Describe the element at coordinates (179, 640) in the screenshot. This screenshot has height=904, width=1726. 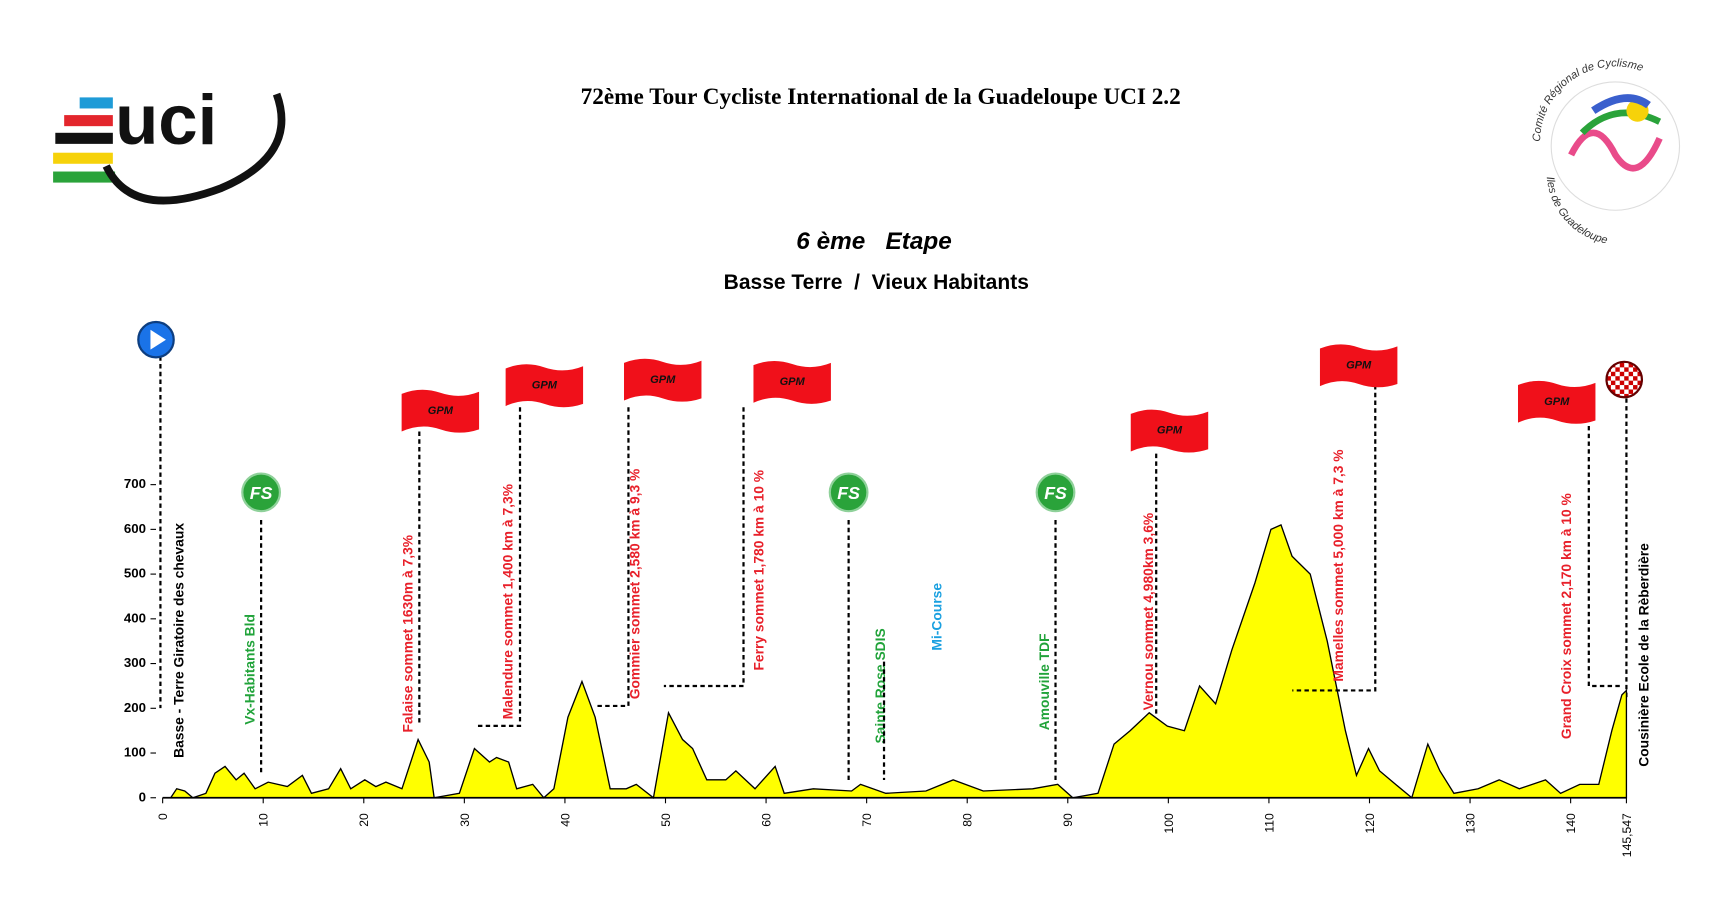
I see `annotation-label: Basse - Terre Giratoire des chevaux` at that location.